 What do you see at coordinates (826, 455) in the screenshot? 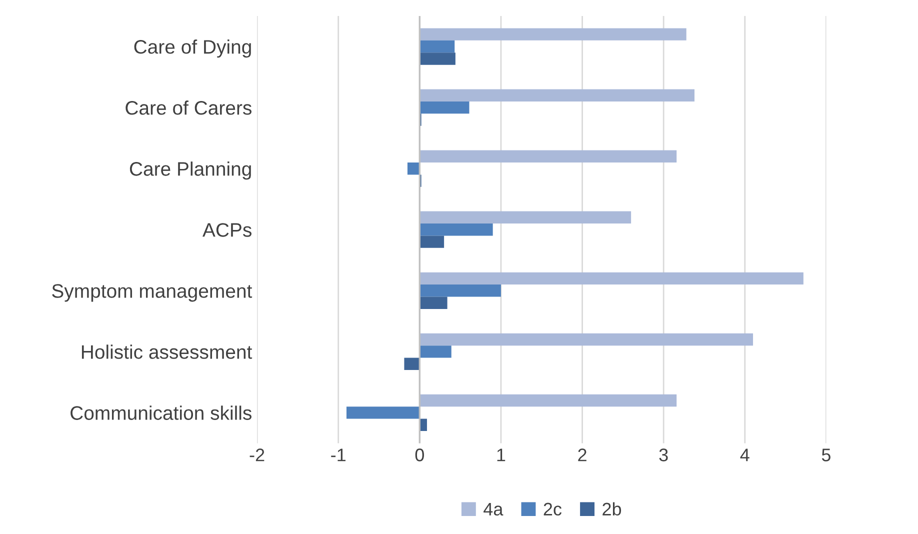
I see `x-tick-label: 5` at bounding box center [826, 455].